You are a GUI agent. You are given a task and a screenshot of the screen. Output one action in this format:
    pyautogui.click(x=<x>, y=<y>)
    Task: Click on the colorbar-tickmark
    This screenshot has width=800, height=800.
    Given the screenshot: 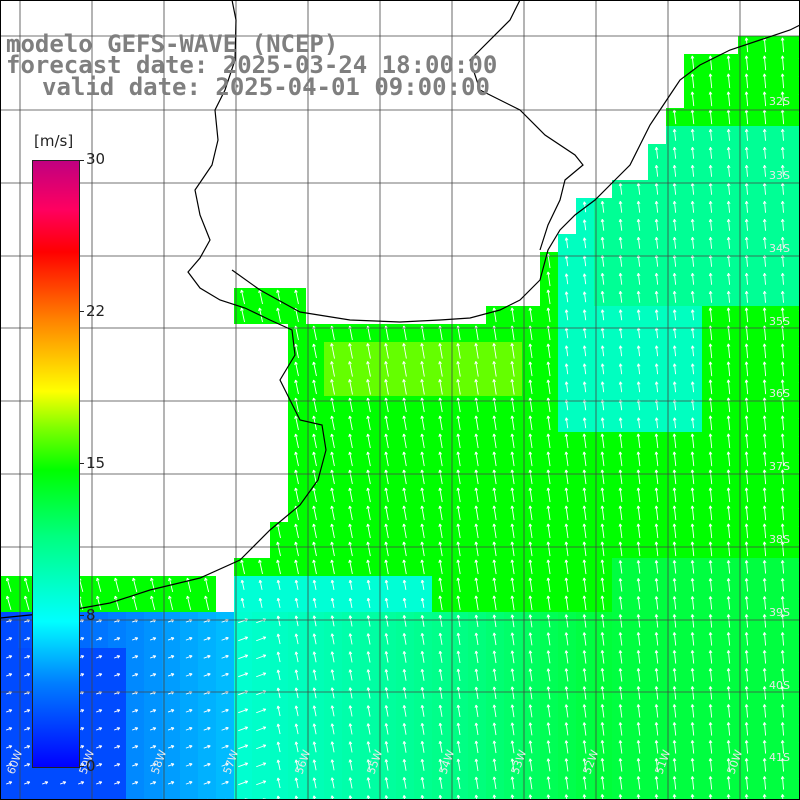 What is the action you would take?
    pyautogui.click(x=81, y=463)
    